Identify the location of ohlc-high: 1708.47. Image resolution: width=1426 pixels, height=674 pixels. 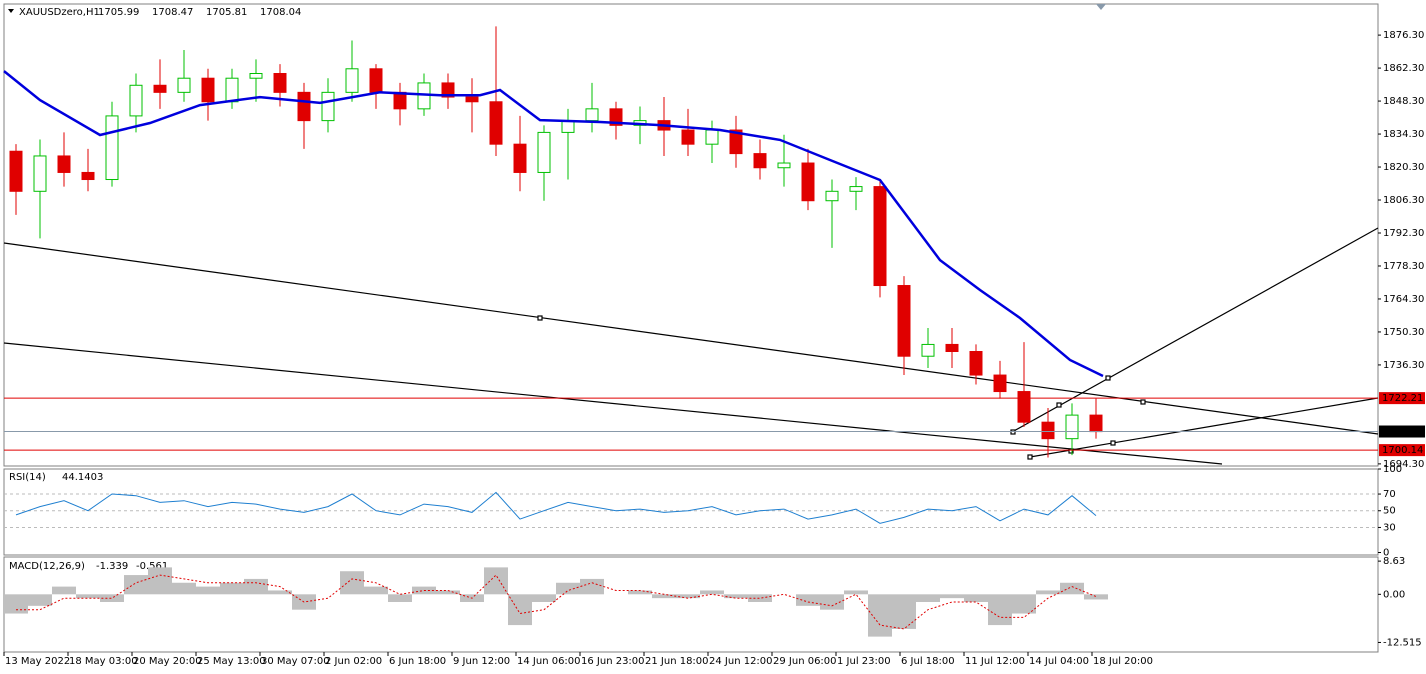
(172, 12).